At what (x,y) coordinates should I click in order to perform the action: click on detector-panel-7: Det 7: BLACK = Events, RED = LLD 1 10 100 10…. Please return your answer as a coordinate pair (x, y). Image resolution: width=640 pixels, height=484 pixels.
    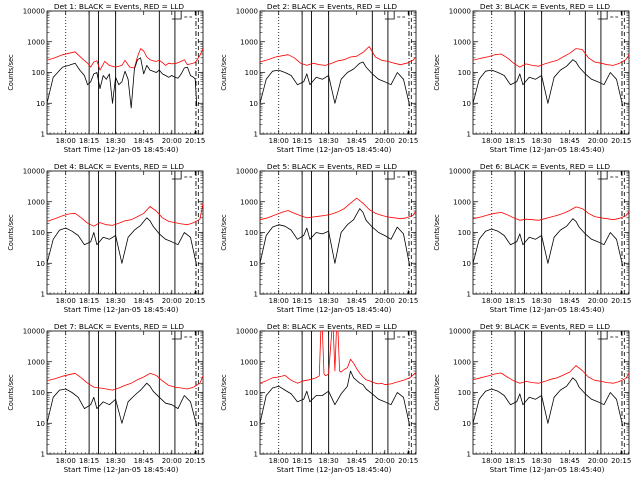
    Looking at the image, I should click on (106, 400).